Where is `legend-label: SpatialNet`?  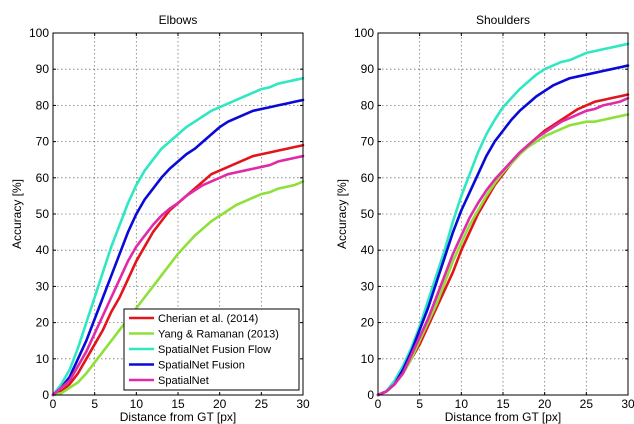 legend-label: SpatialNet is located at coordinates (183, 381).